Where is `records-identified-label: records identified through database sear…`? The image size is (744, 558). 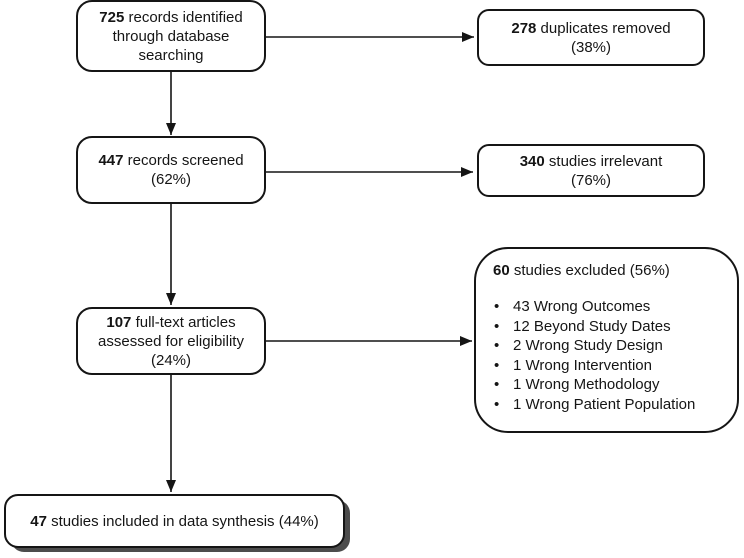
records-identified-label: records identified through database sear… is located at coordinates (177, 36).